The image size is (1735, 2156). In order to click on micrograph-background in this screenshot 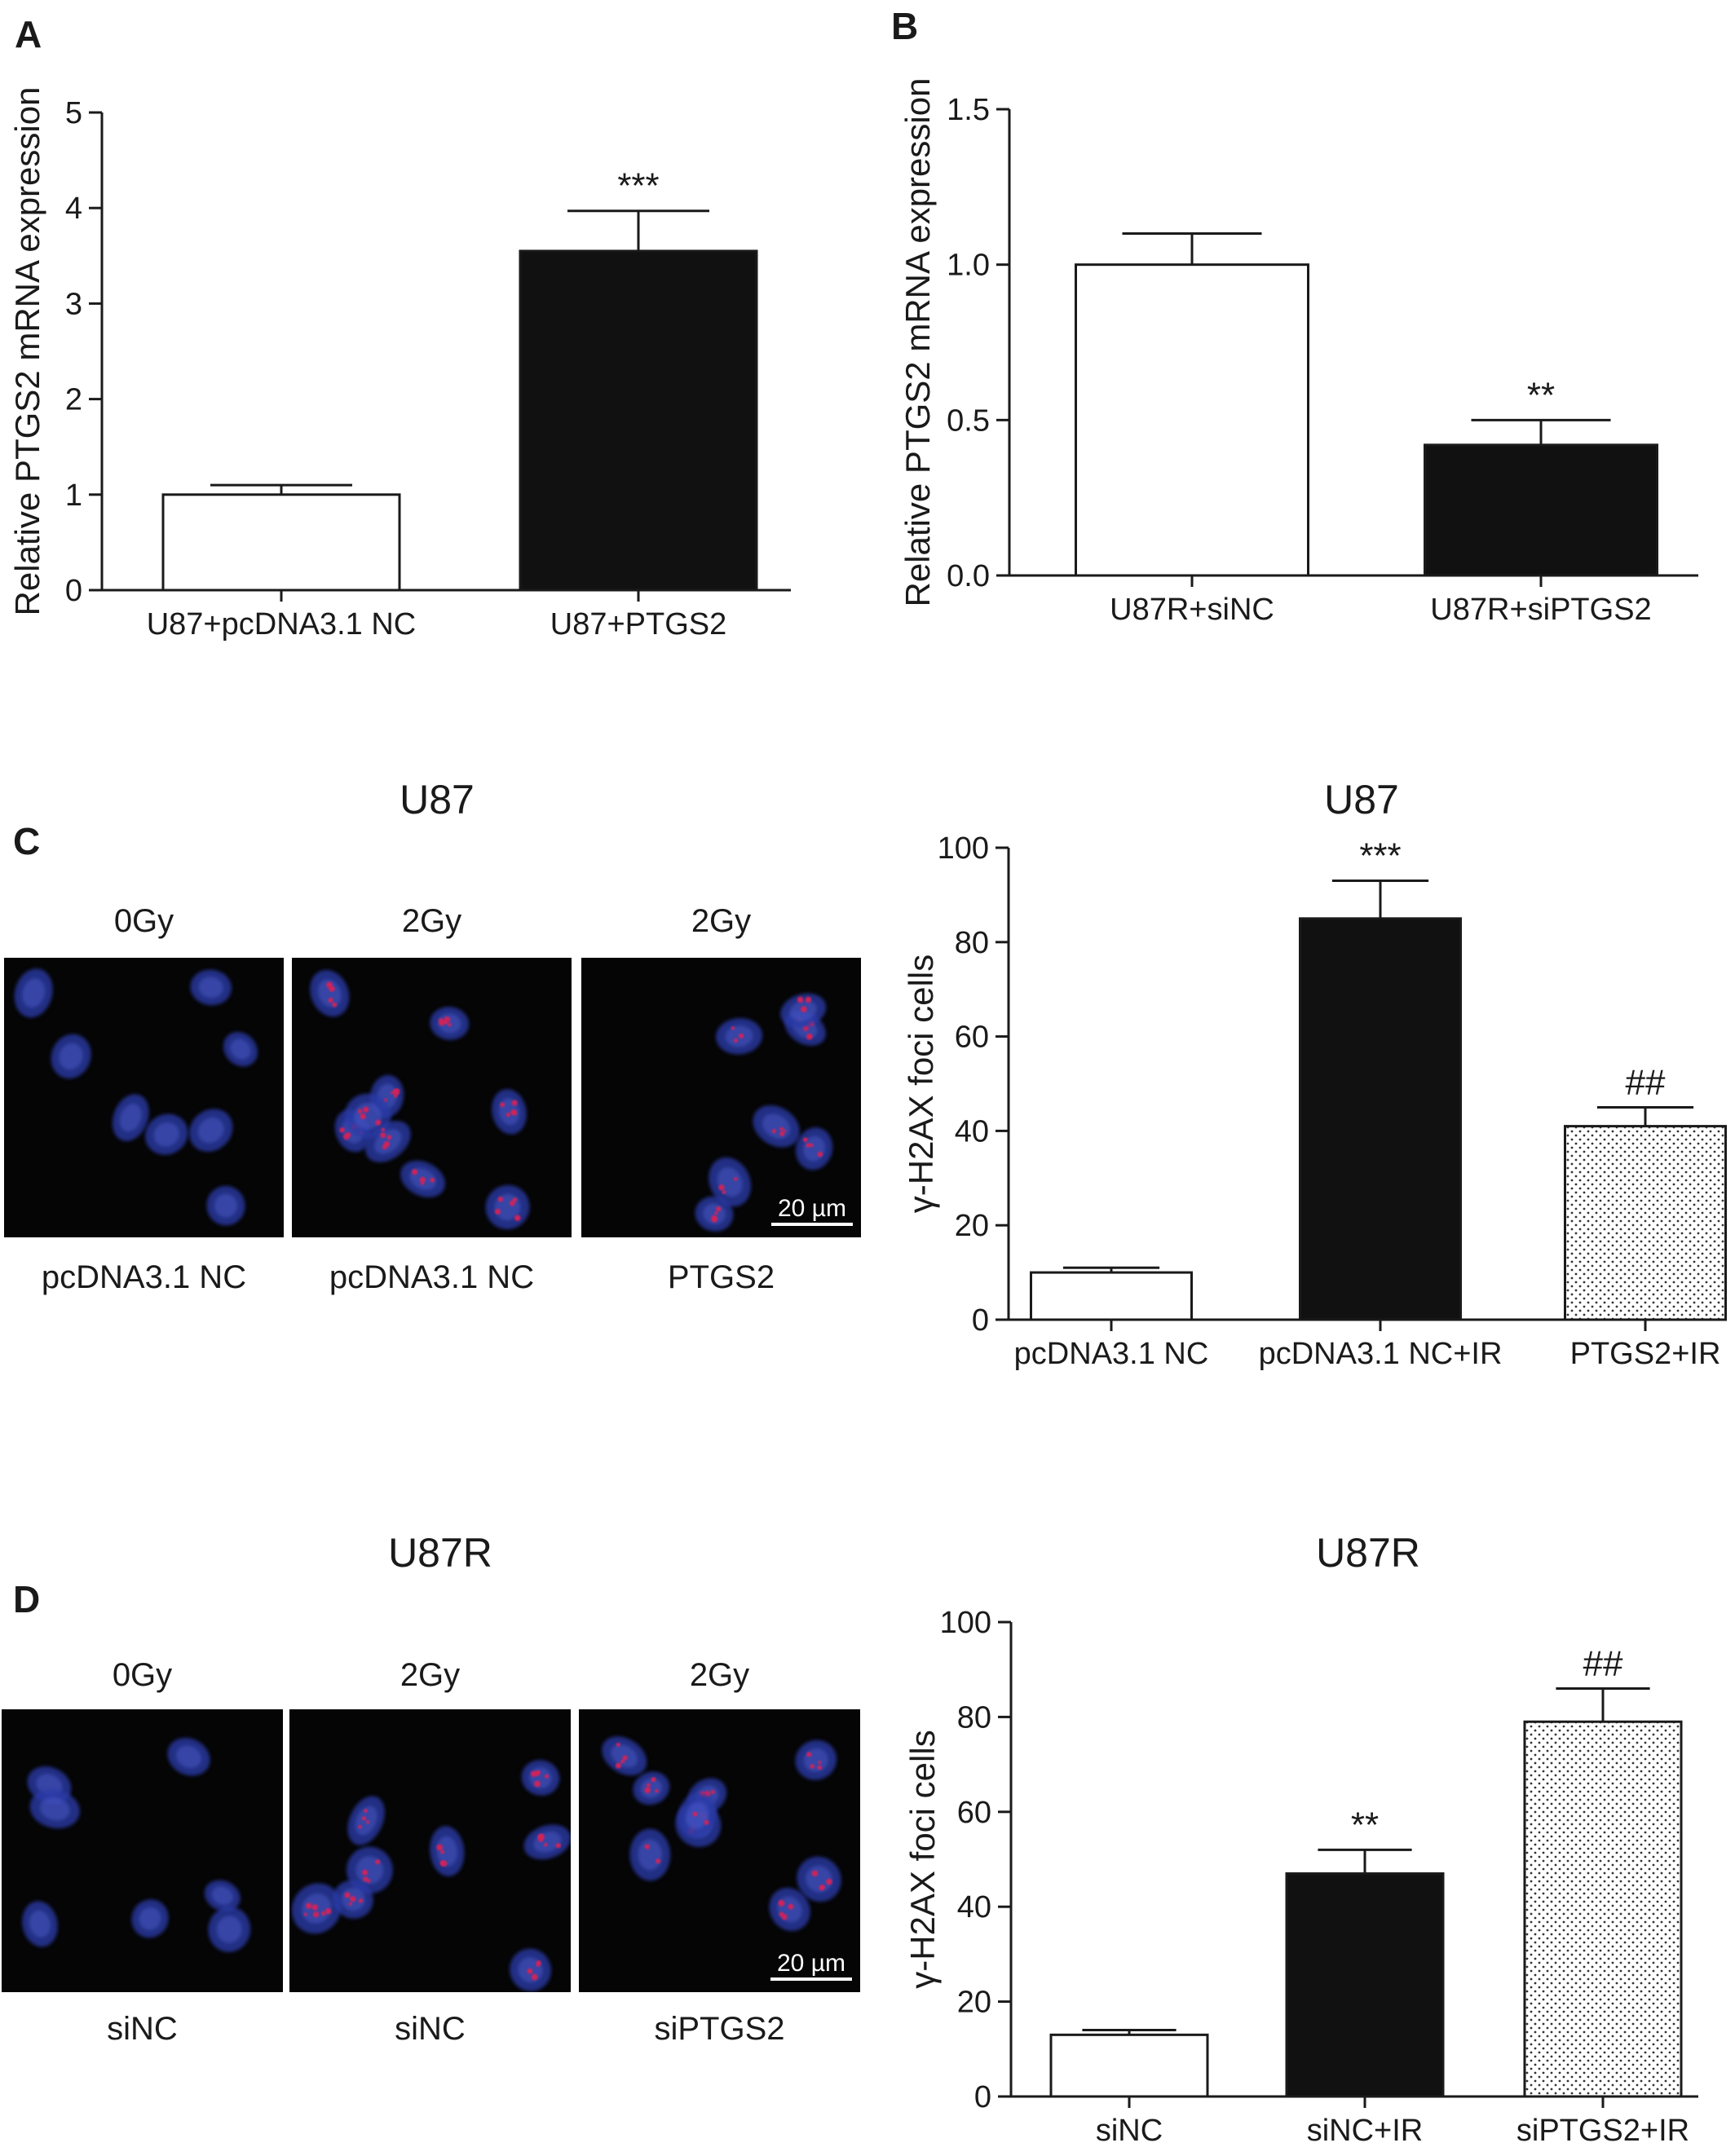, I will do `click(143, 1850)`.